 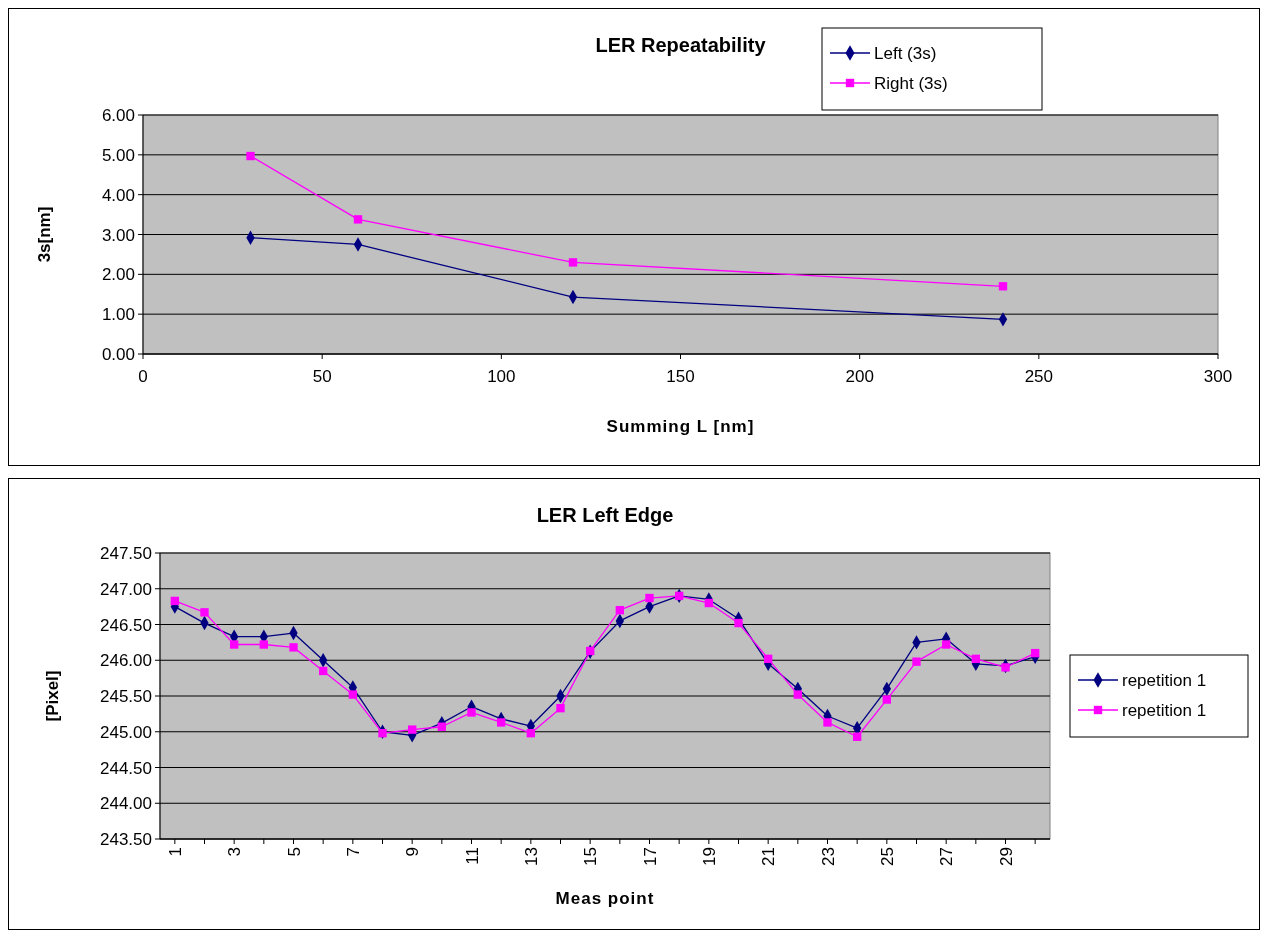 I want to click on x-tick-label: 7, so click(x=353, y=852).